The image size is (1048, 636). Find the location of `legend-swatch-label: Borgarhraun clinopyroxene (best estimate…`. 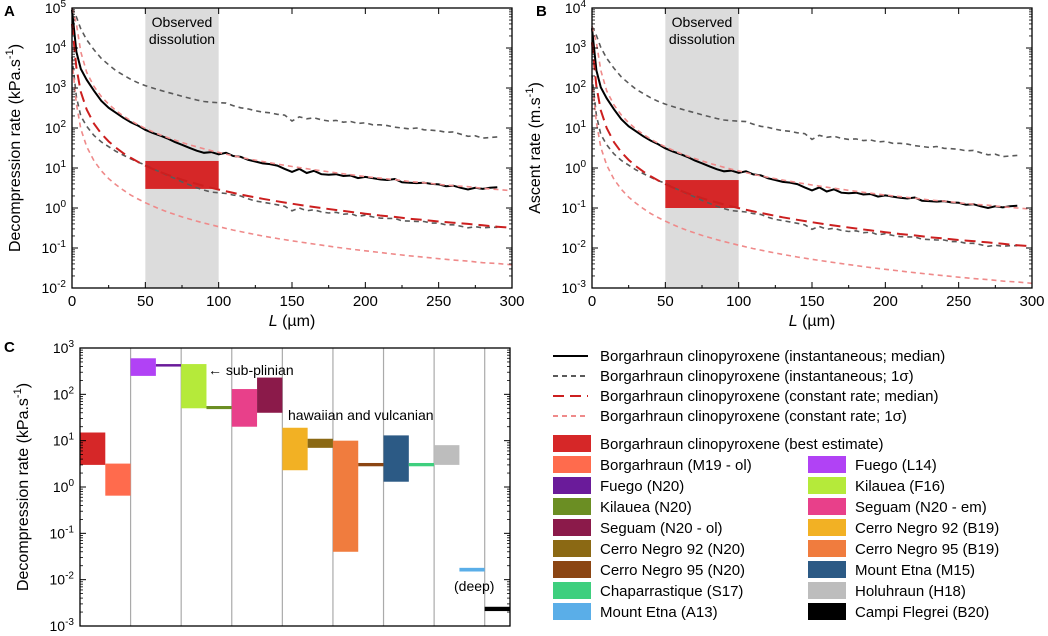

legend-swatch-label: Borgarhraun clinopyroxene (best estimate… is located at coordinates (741, 444).